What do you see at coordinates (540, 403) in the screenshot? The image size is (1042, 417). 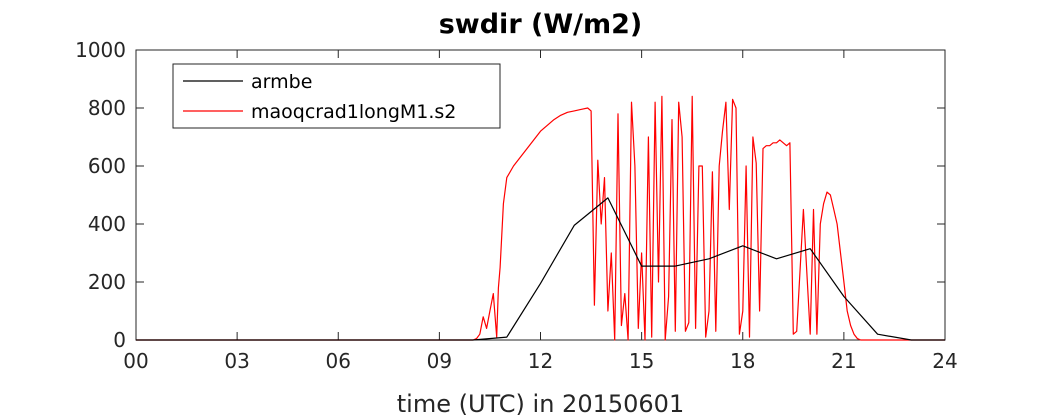 I see `x-axis-label: time (UTC) in 20150601` at bounding box center [540, 403].